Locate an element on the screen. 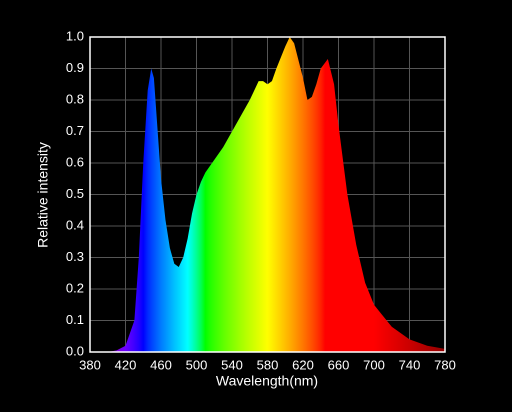 The width and height of the screenshot is (512, 412). x-tick-label: 780 is located at coordinates (445, 364).